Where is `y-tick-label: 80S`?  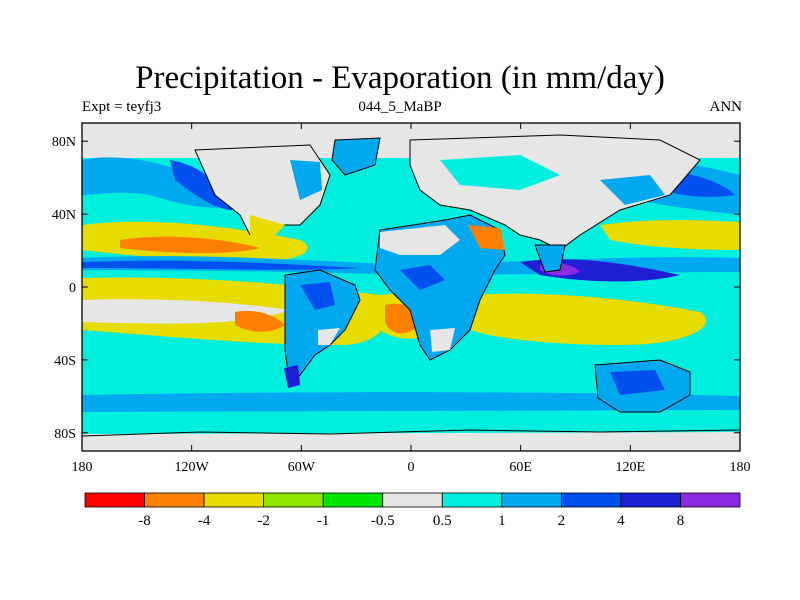 y-tick-label: 80S is located at coordinates (65, 434).